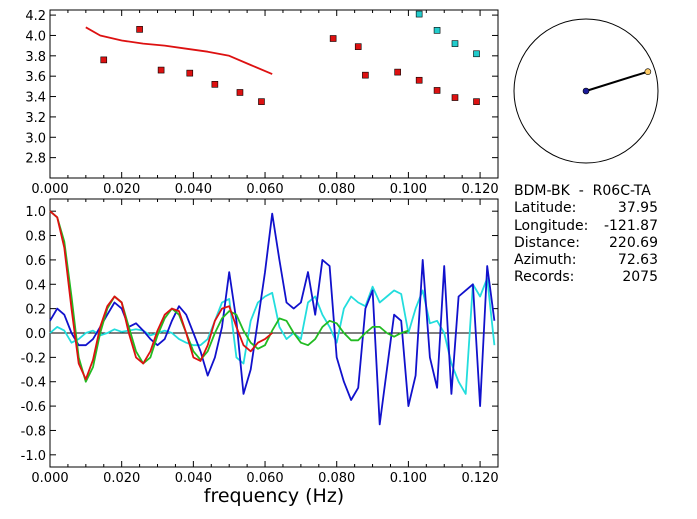 This screenshot has width=697, height=519. Describe the element at coordinates (274, 496) in the screenshot. I see `x-axis-title: frequency (Hz)` at that location.